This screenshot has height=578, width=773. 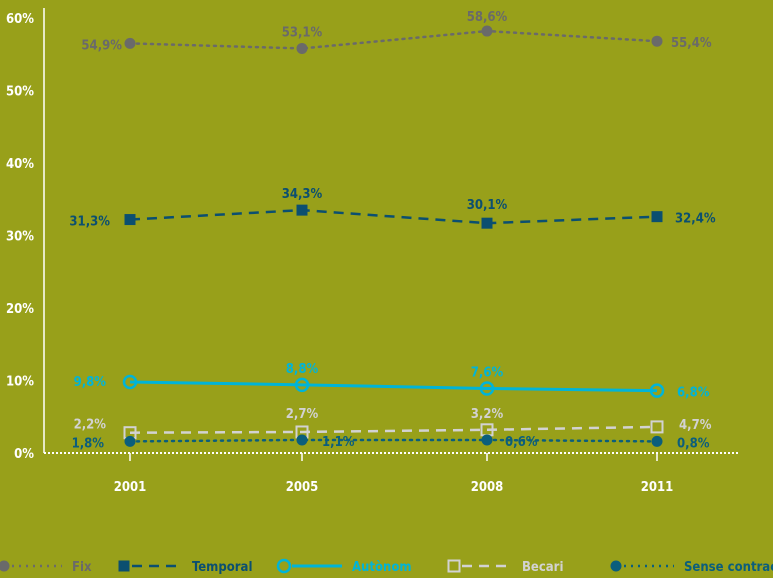 What do you see at coordinates (393, 216) in the screenshot?
I see `series-line-temporal` at bounding box center [393, 216].